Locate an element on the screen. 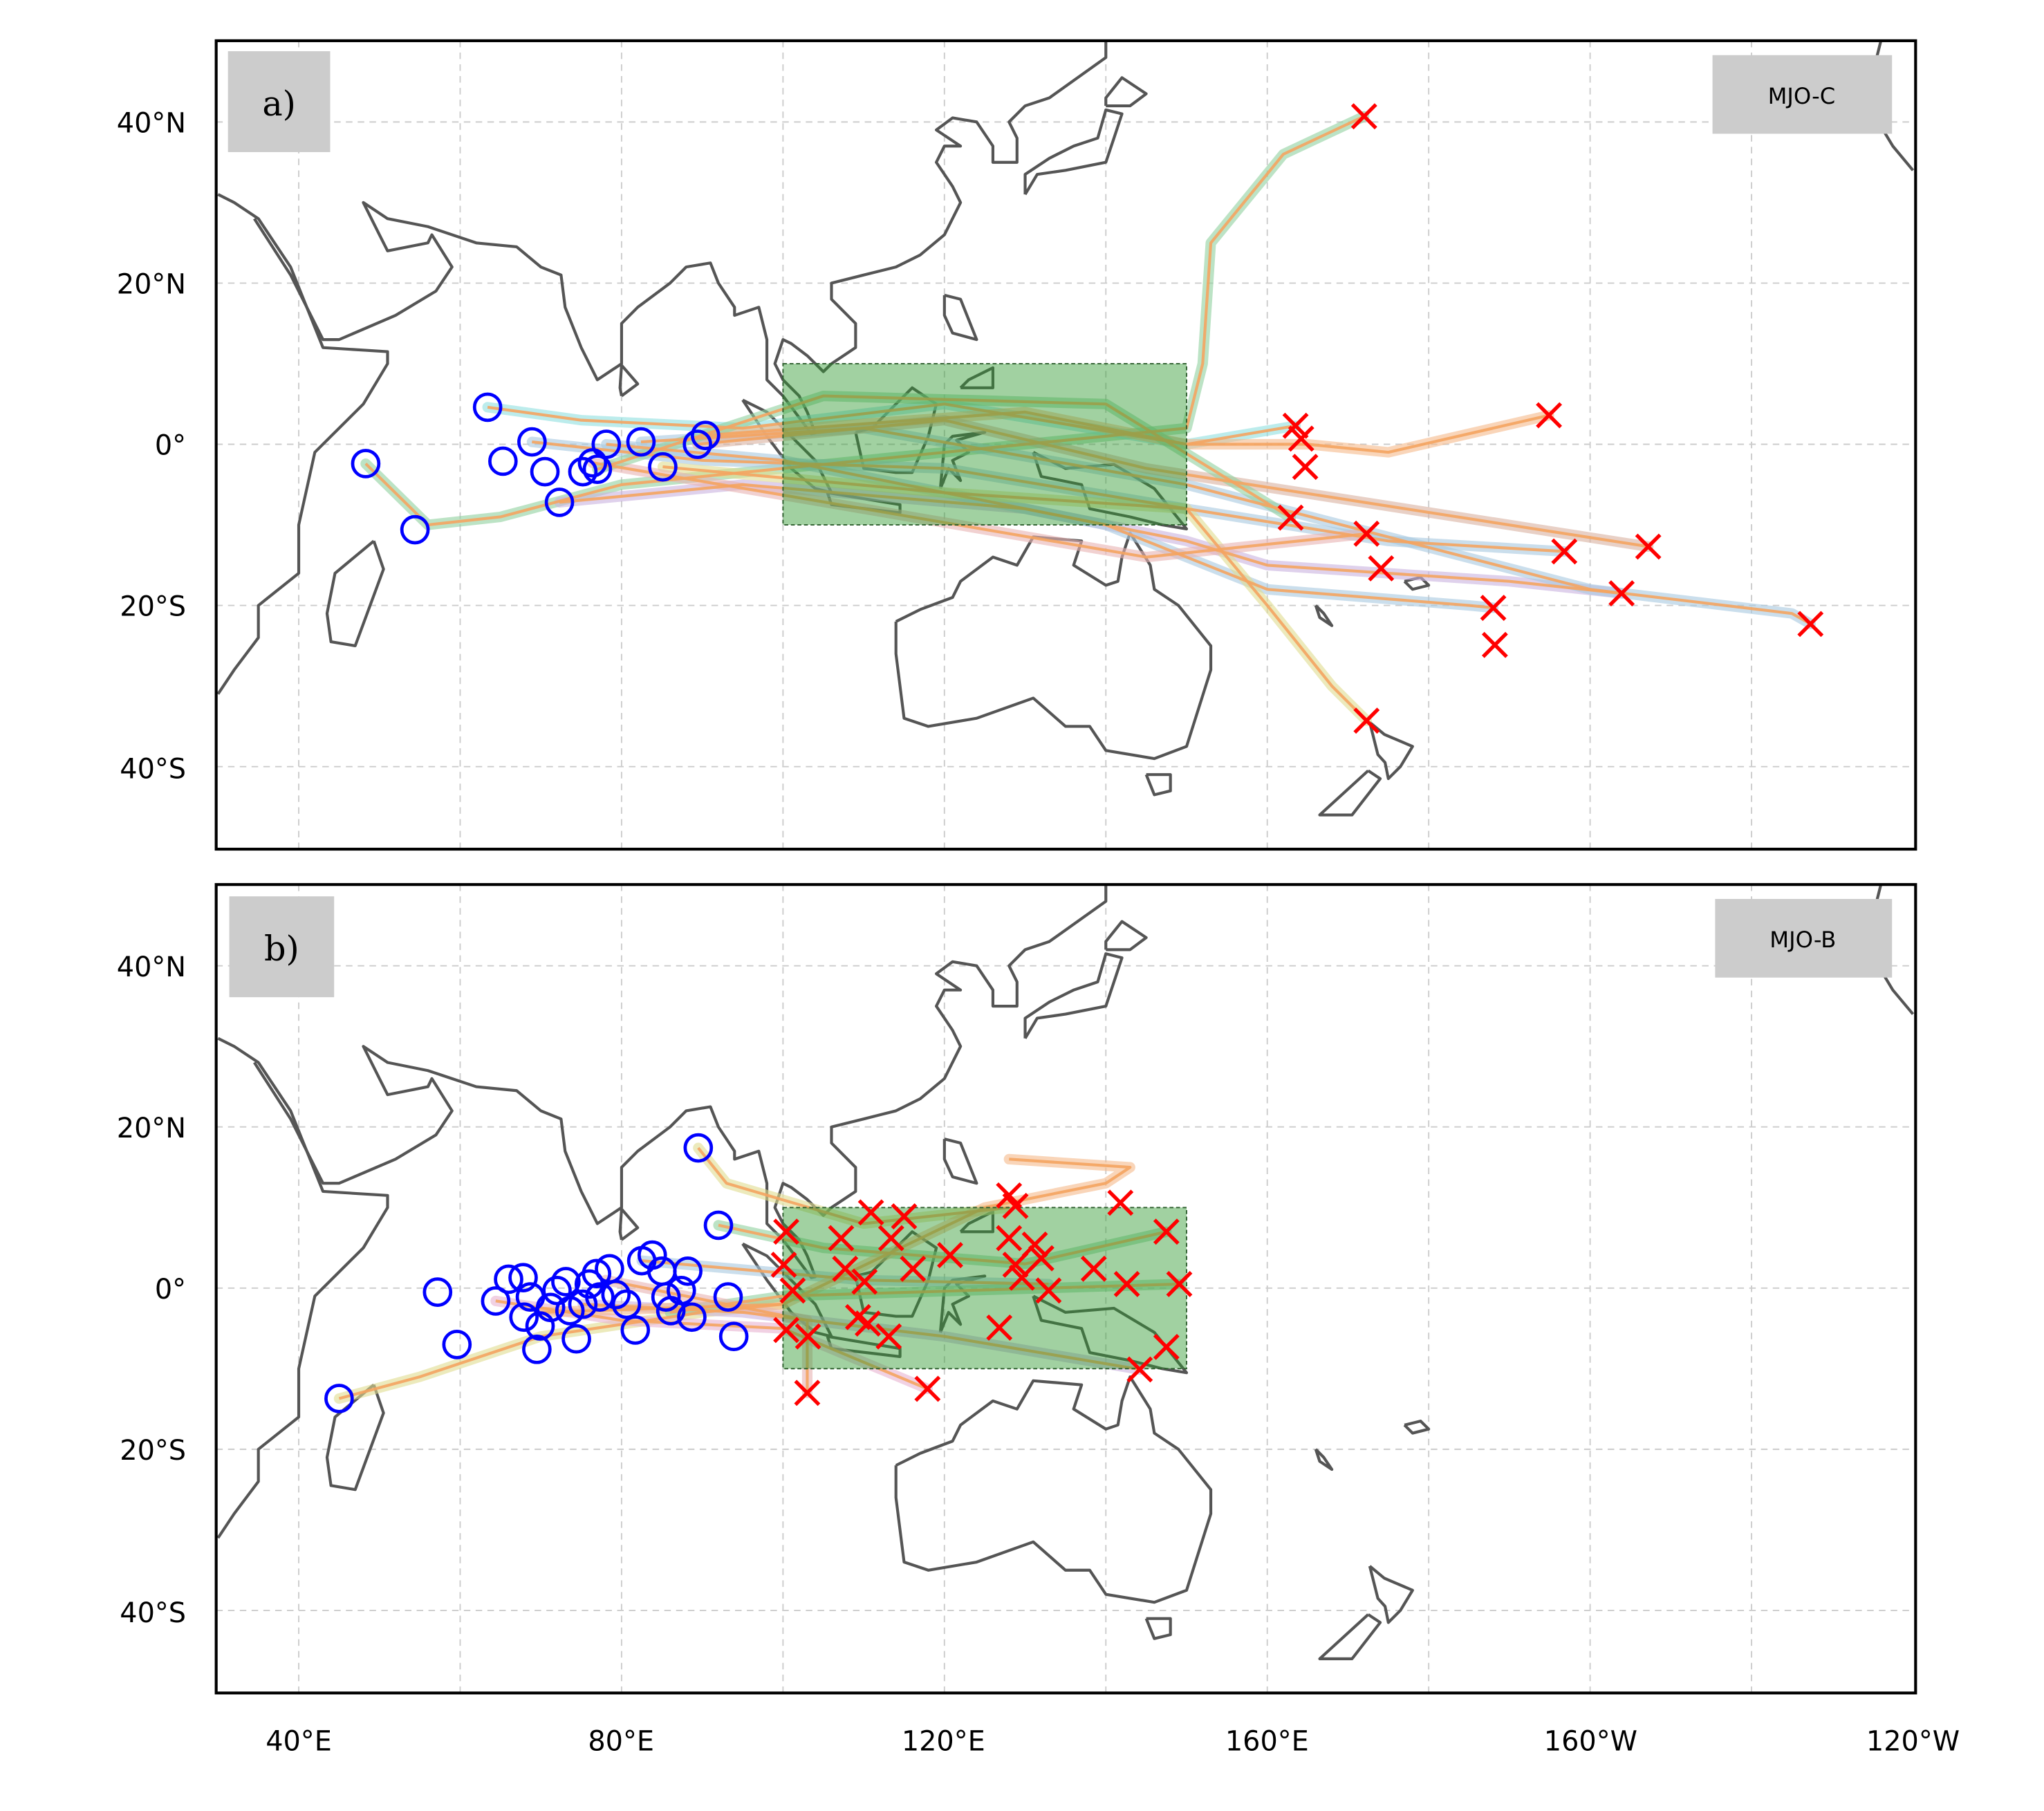 The height and width of the screenshot is (1811, 2044). x-tick-label: 160°W is located at coordinates (1590, 1742).